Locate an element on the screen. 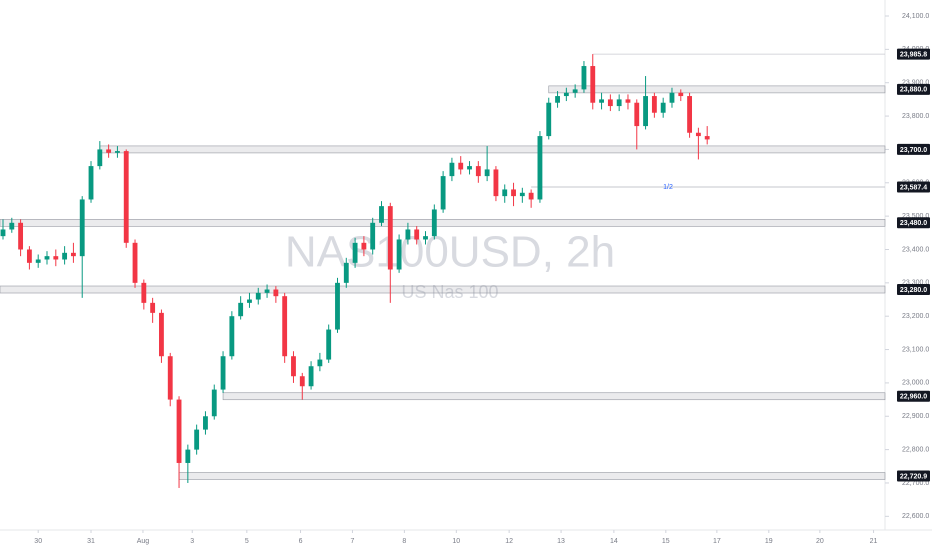  x-tick-label: 20 is located at coordinates (820, 541).